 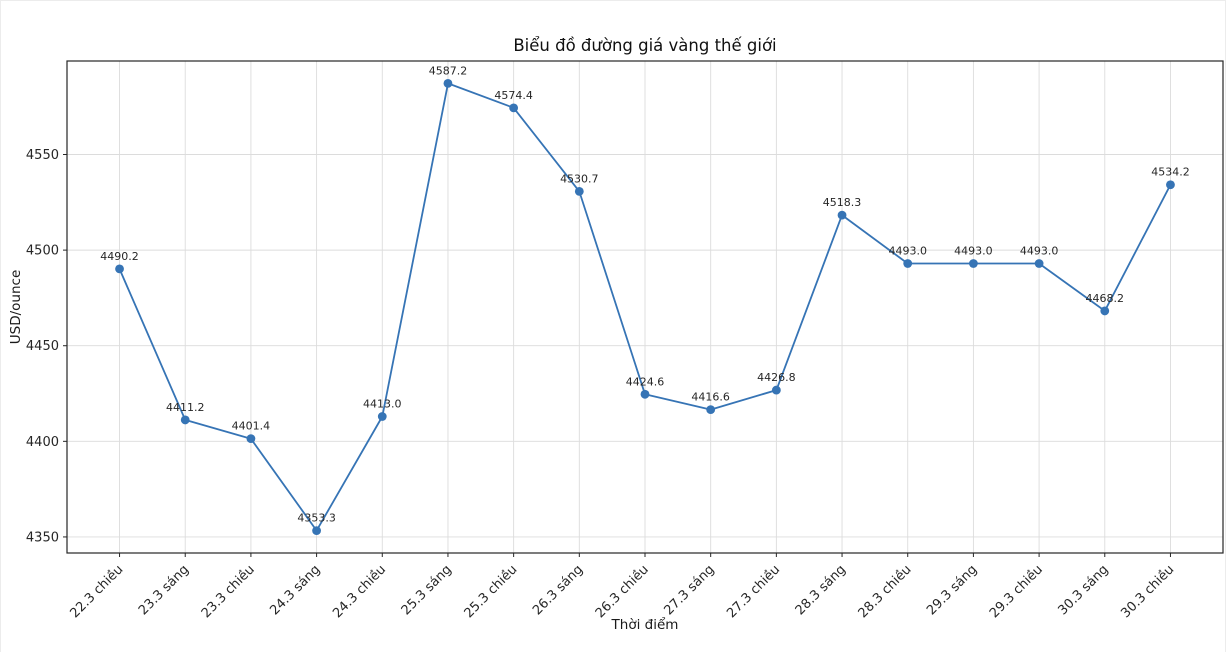 I want to click on data-point-label: 4468.2, so click(x=1105, y=298).